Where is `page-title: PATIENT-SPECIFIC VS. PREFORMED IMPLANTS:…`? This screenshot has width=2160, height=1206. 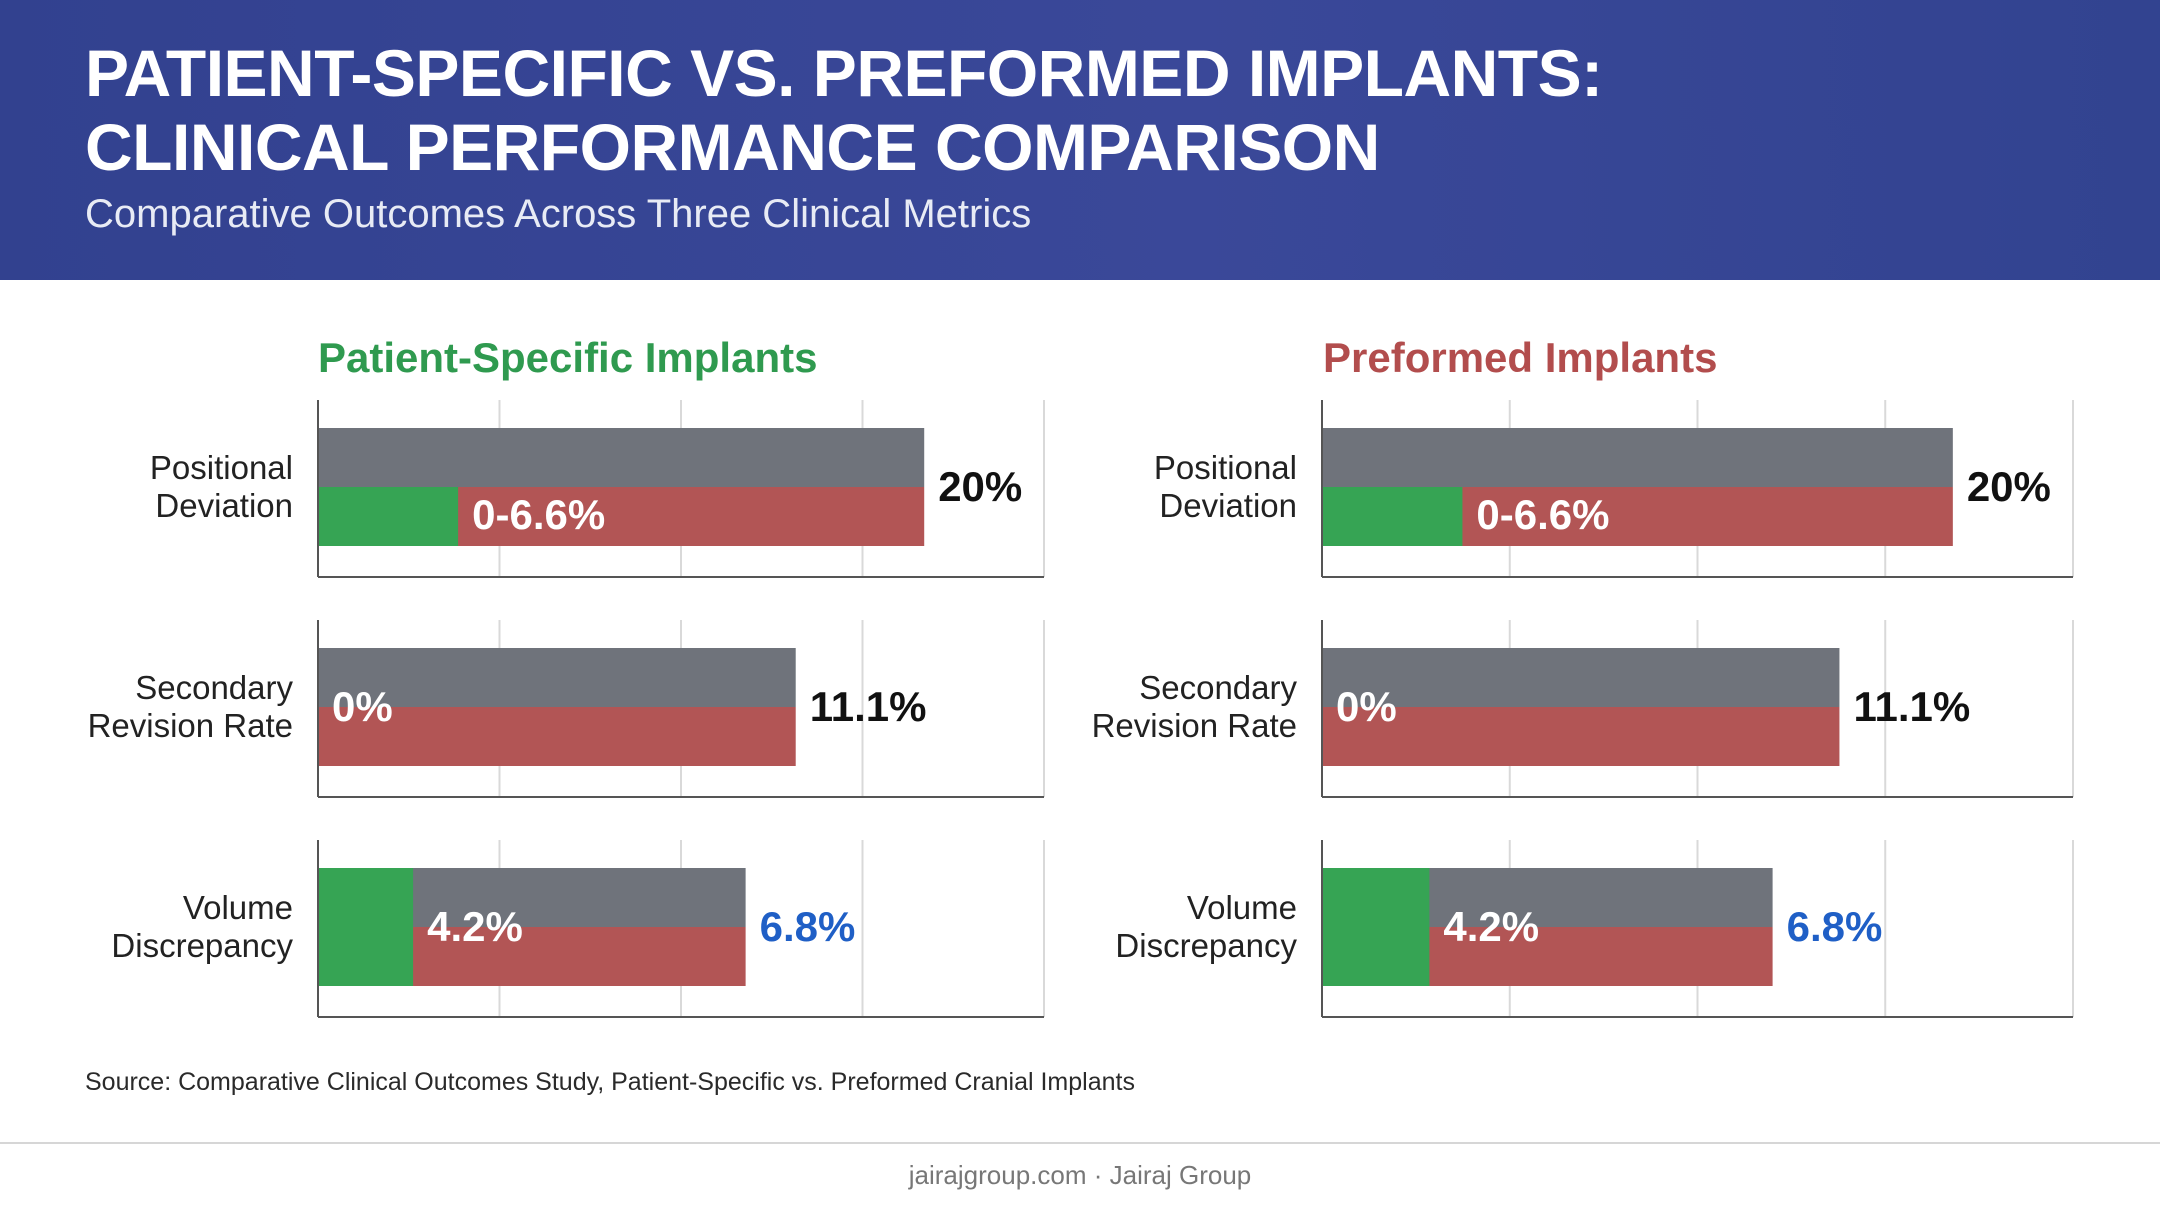 page-title: PATIENT-SPECIFIC VS. PREFORMED IMPLANTS:… is located at coordinates (844, 110).